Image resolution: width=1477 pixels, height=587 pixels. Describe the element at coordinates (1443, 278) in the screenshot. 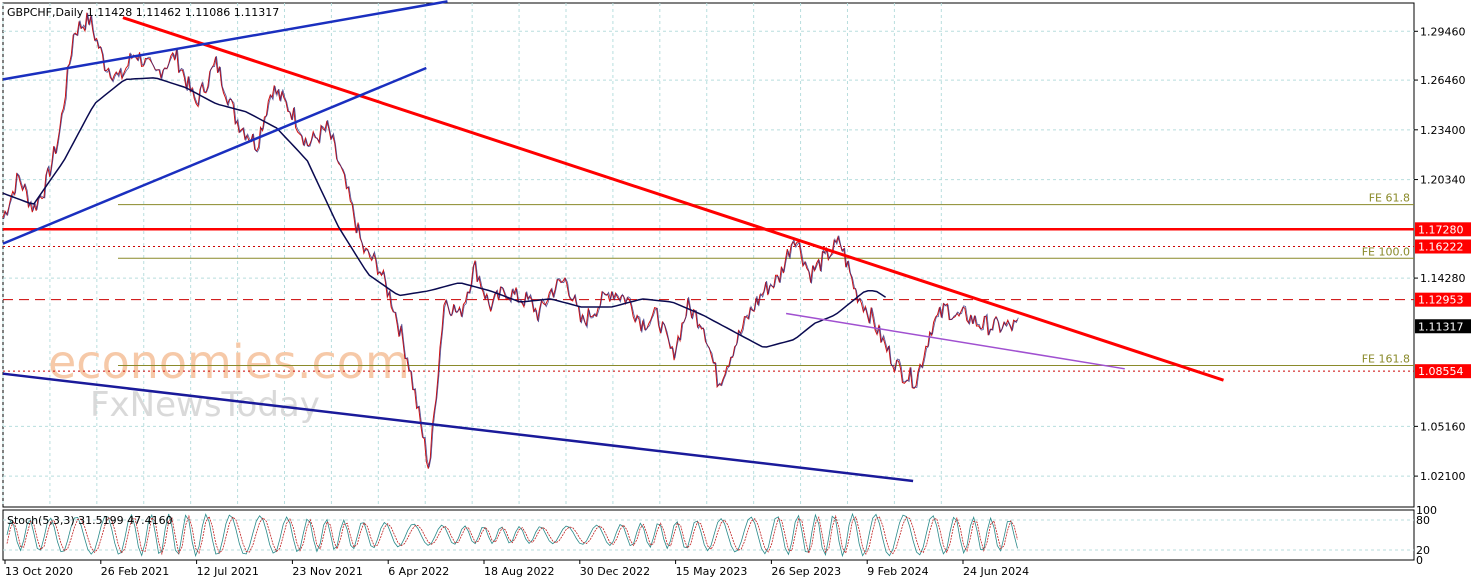

I see `price-tick-label-4: 1.14280` at that location.